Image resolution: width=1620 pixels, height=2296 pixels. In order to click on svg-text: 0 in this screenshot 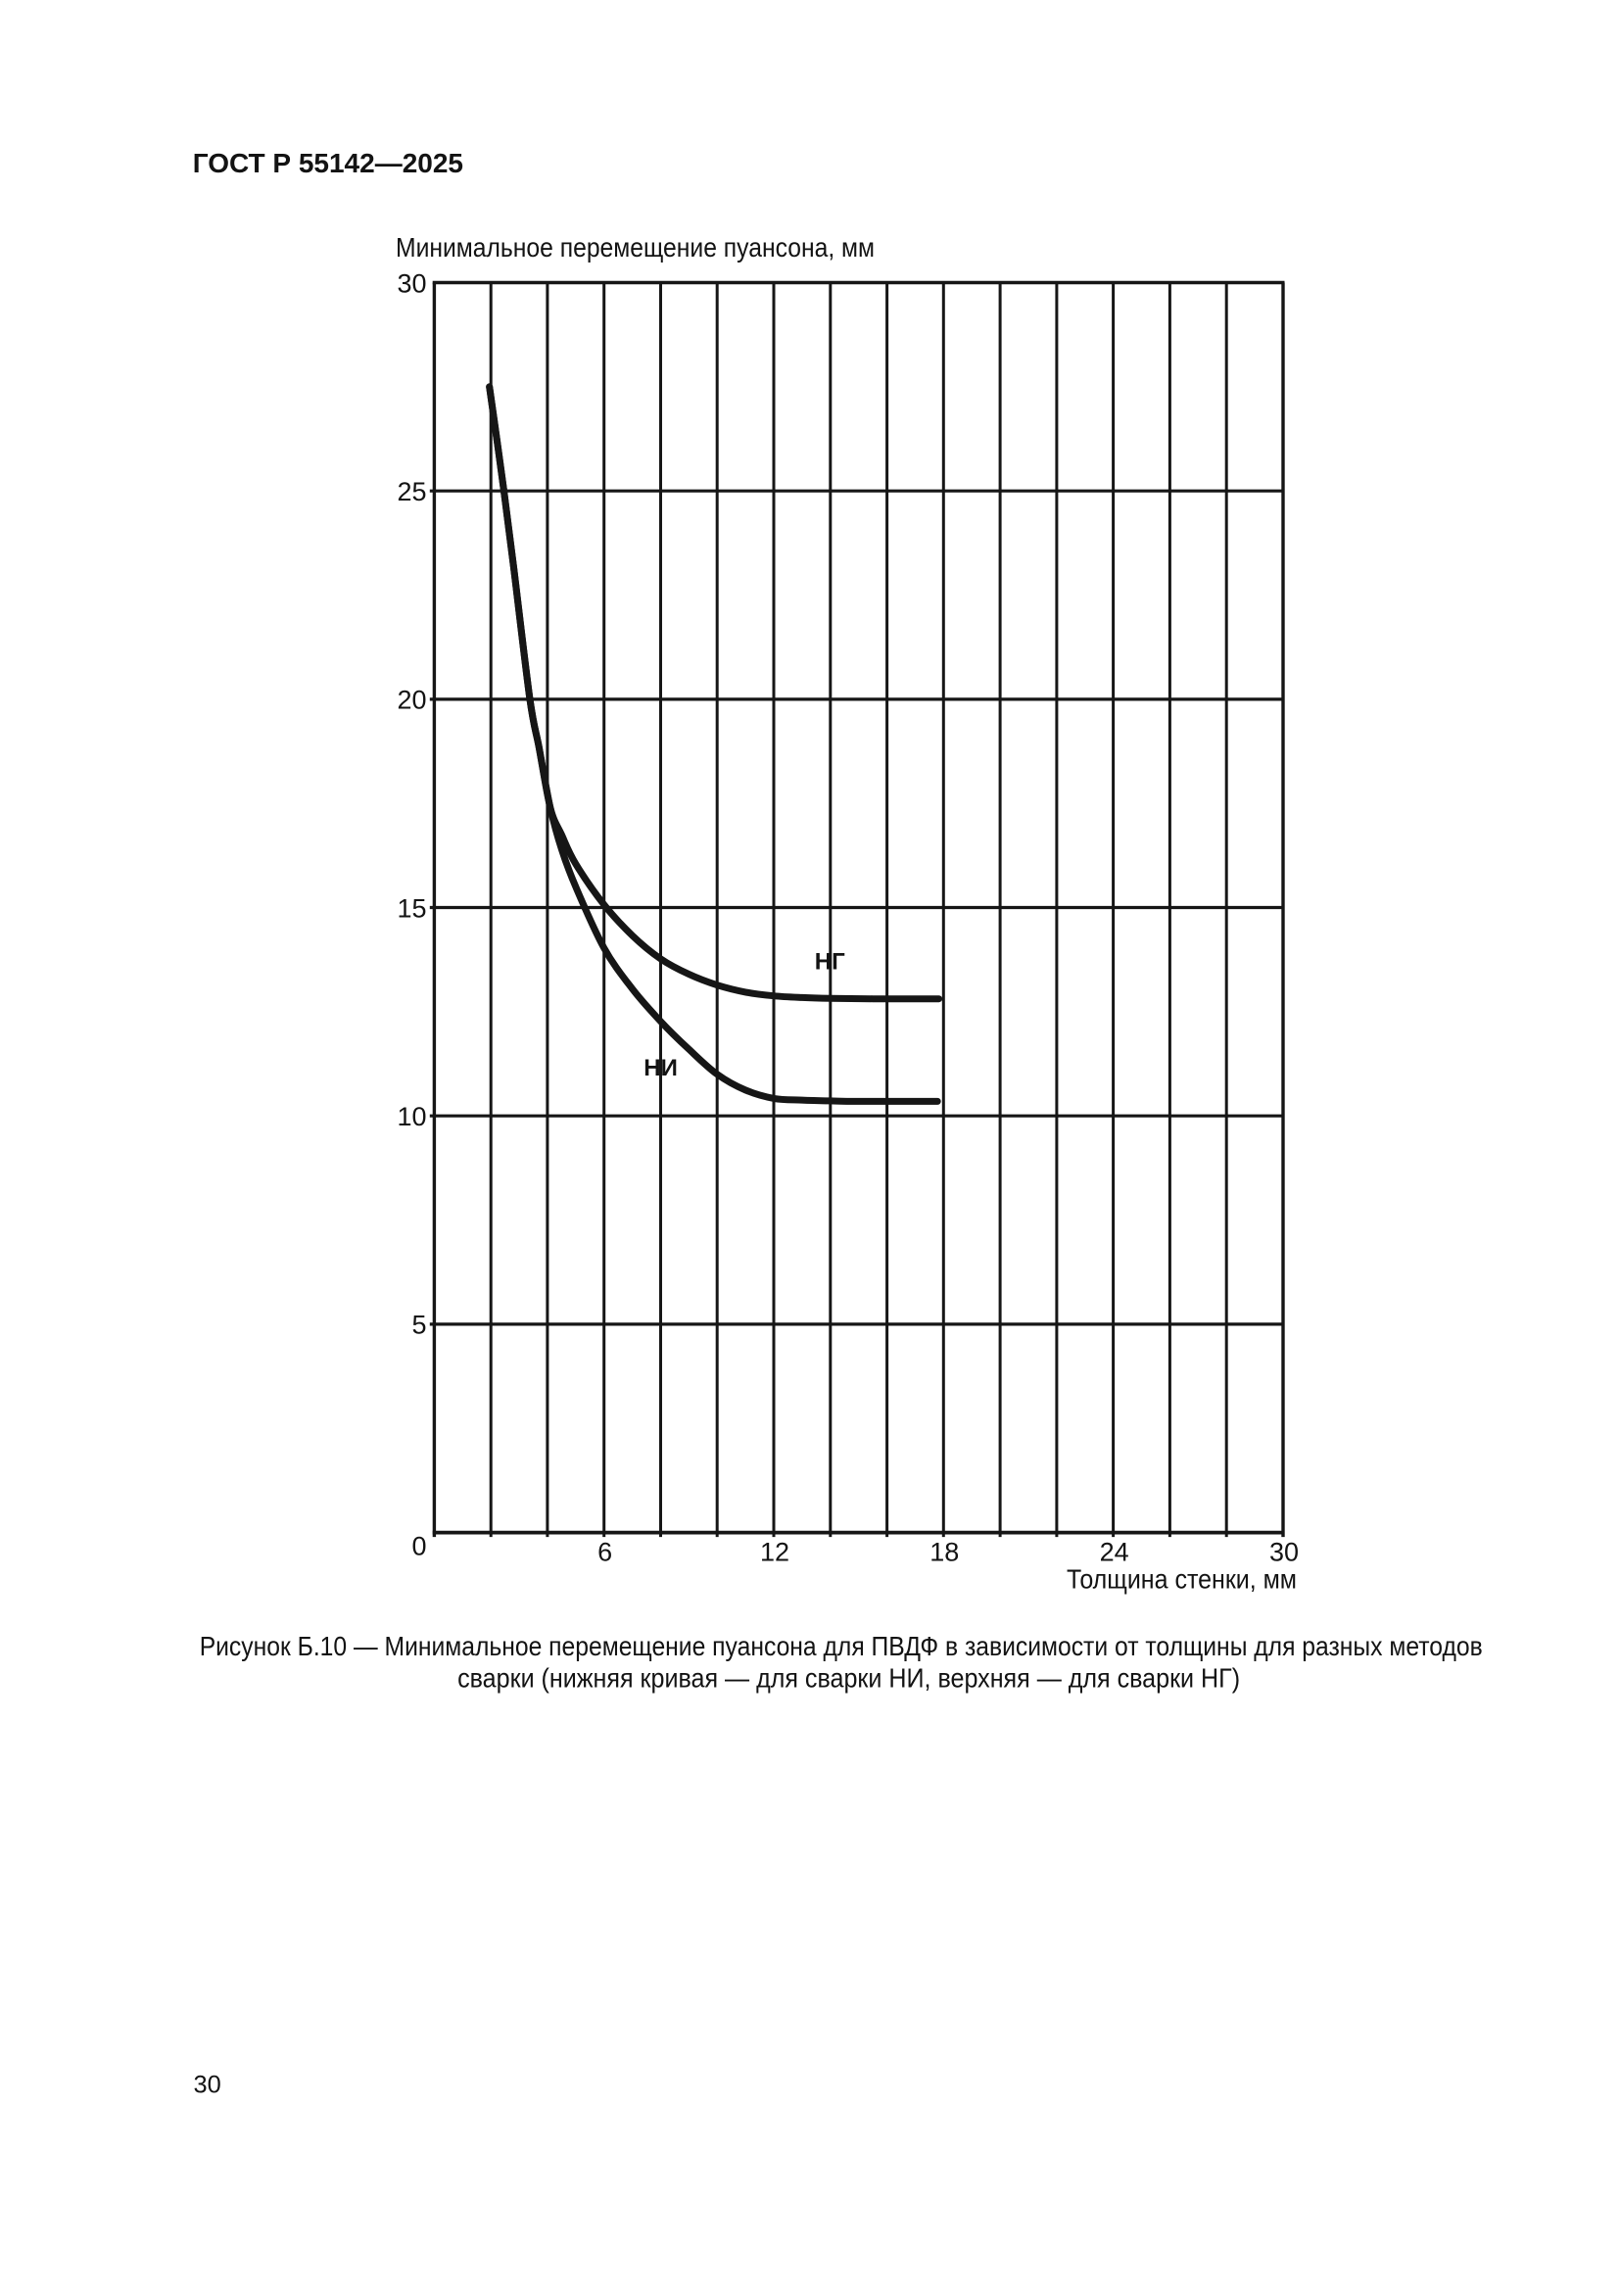, I will do `click(418, 1546)`.